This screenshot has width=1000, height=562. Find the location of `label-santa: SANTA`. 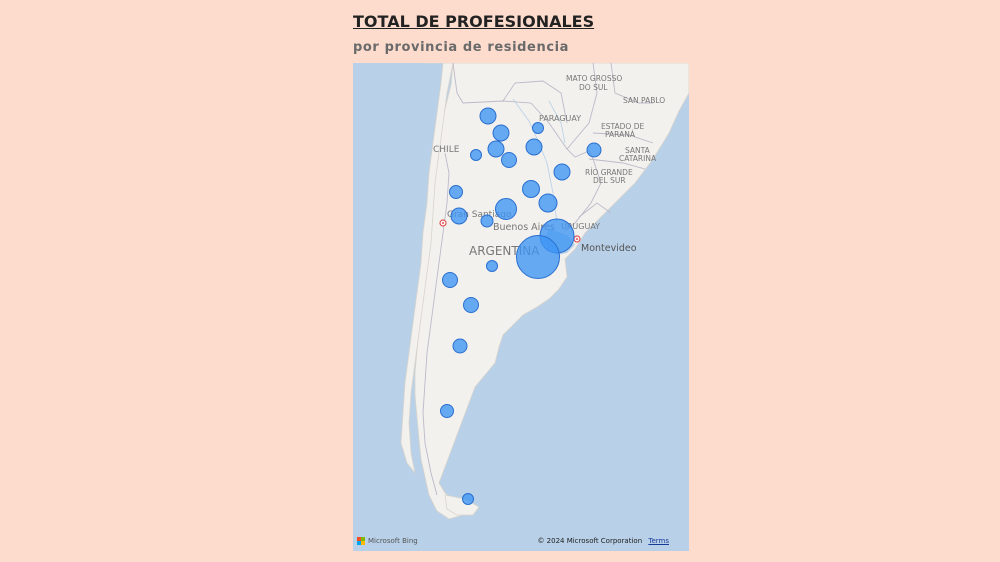

label-santa: SANTA is located at coordinates (638, 150).